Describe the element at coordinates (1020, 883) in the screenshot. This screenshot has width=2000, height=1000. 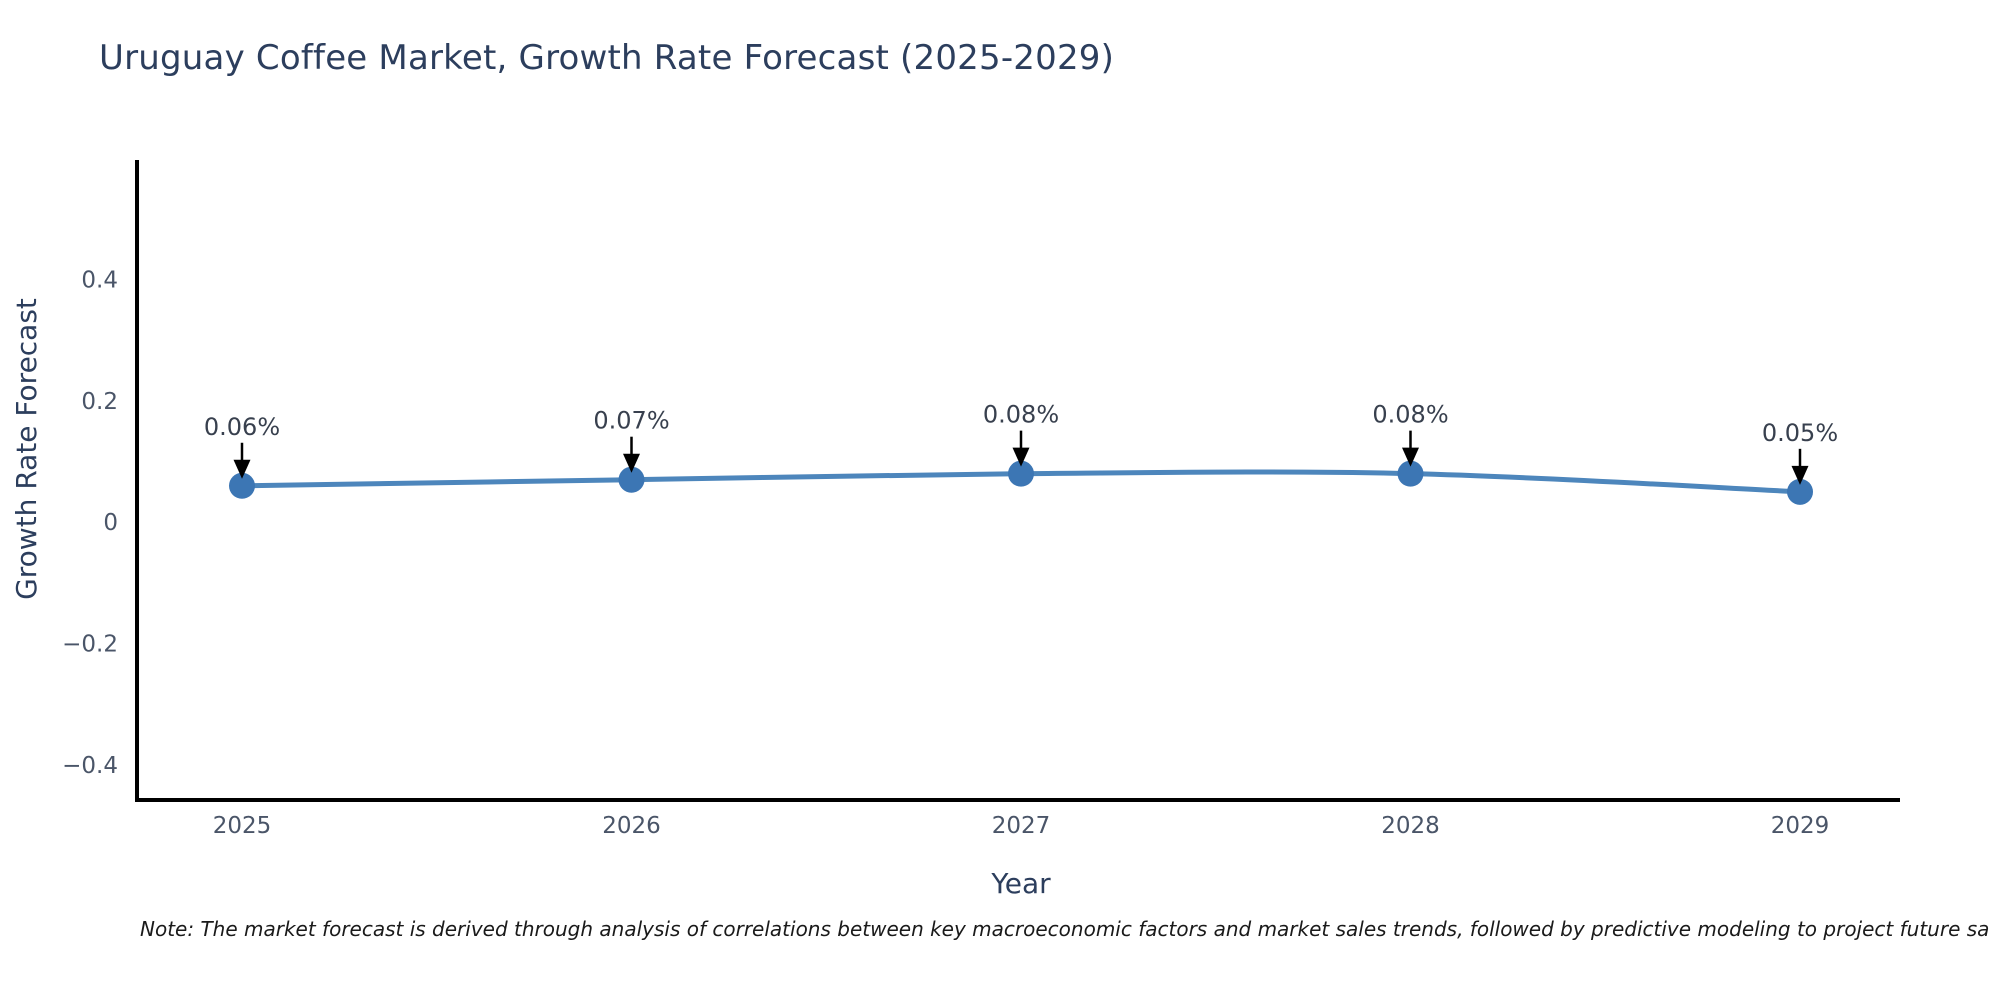
I see `x-axis-title: Year` at that location.